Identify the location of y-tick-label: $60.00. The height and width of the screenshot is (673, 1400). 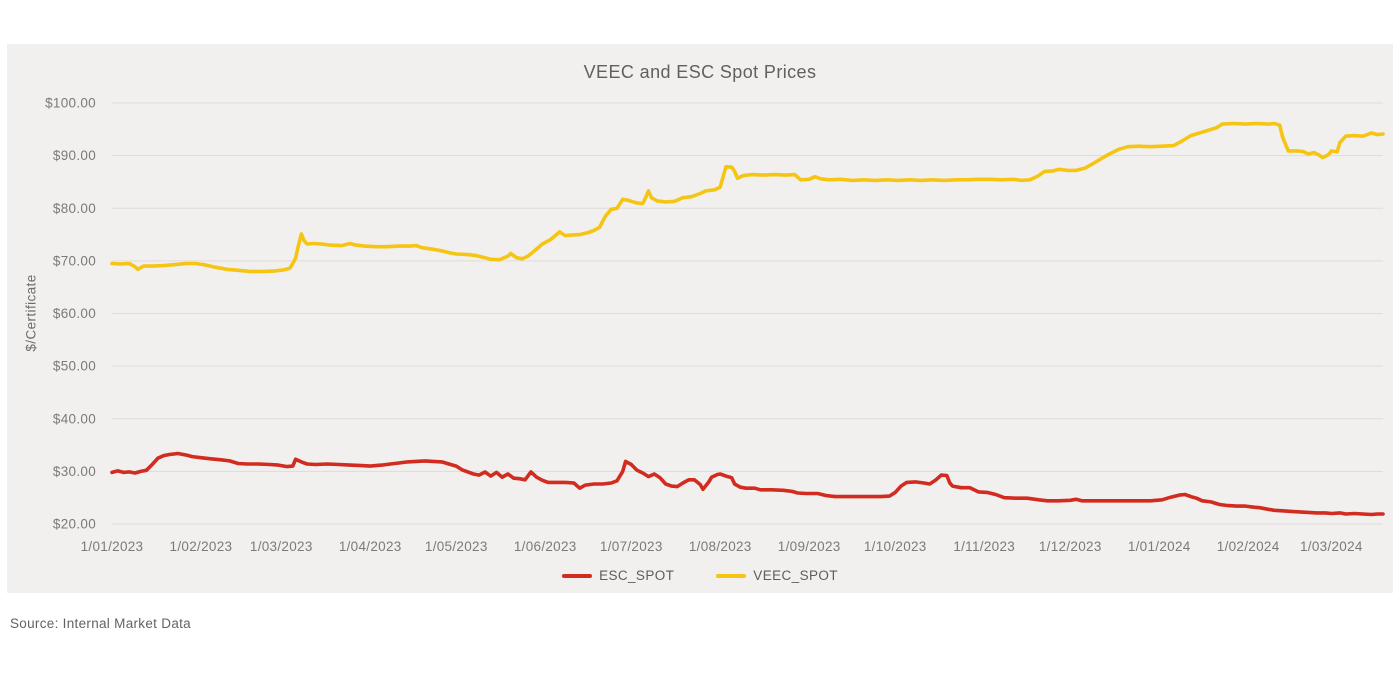
(74, 313).